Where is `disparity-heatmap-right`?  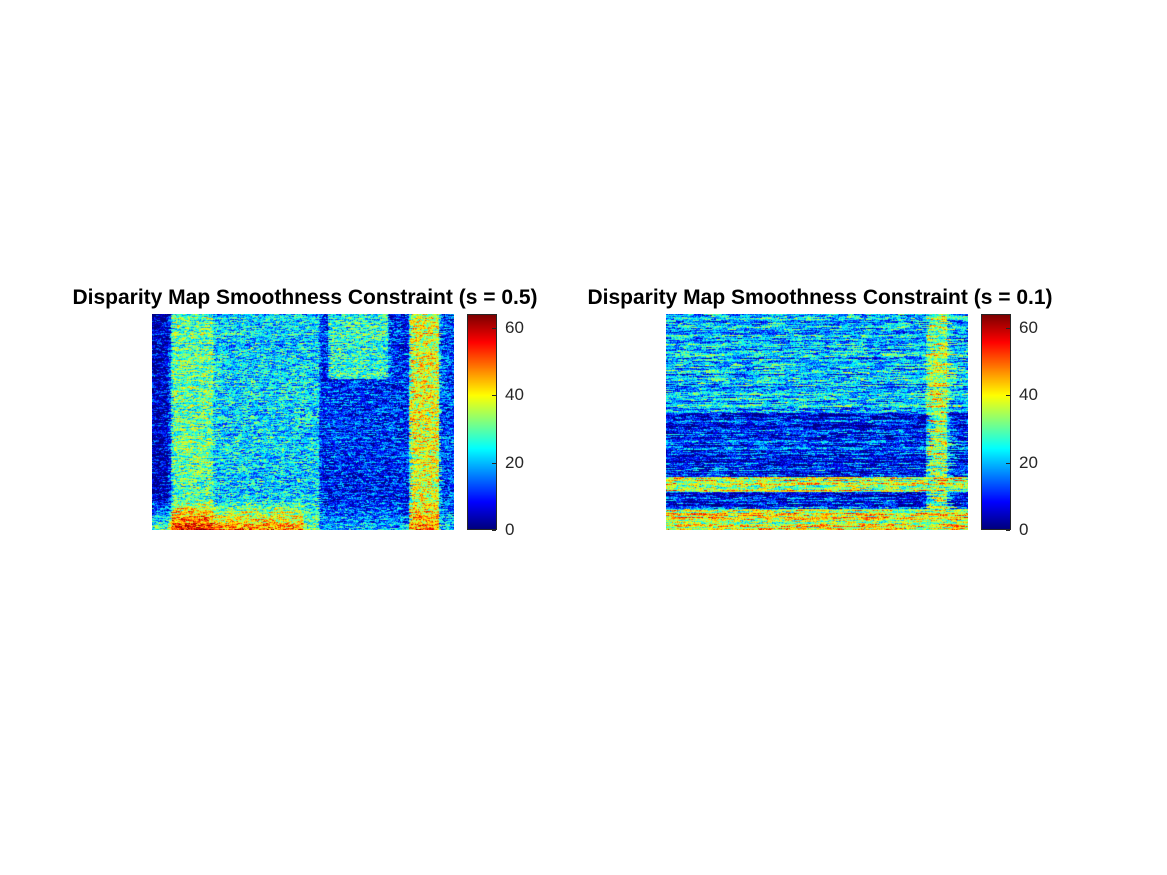 disparity-heatmap-right is located at coordinates (817, 422).